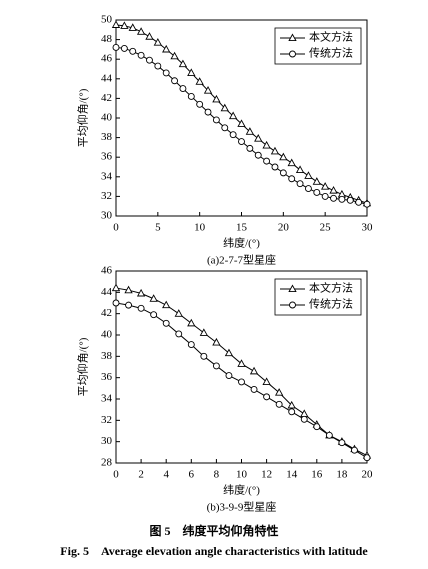  Describe the element at coordinates (107, 292) in the screenshot. I see `y-tick-label: 44` at that location.